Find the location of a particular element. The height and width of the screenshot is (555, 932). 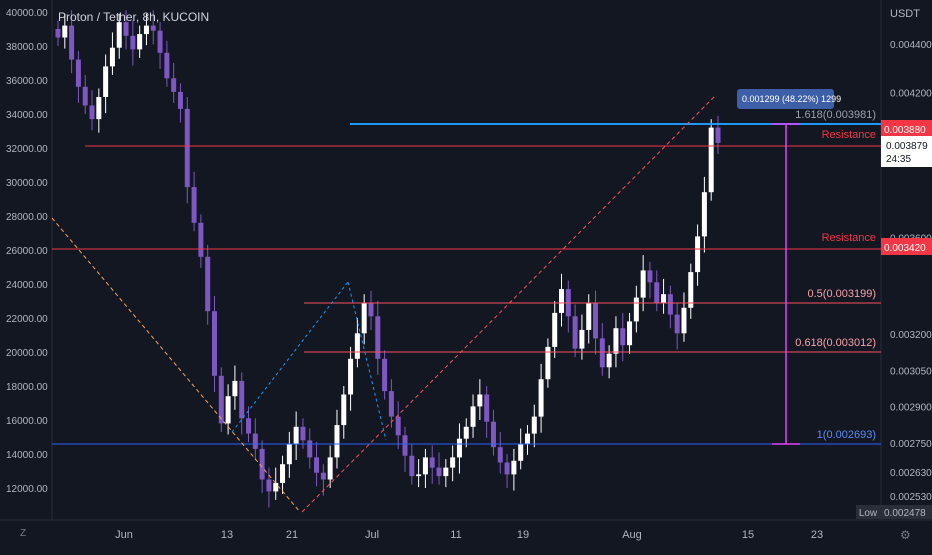

left-axis-tick: 28000.00 is located at coordinates (27, 217).